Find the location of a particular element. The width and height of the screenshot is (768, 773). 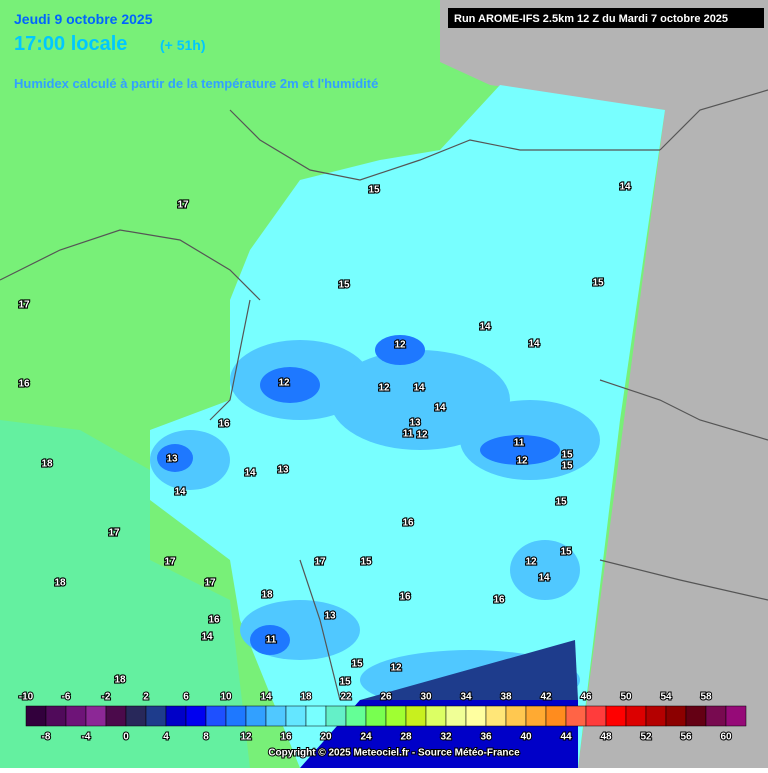

colorbar-label: 8 is located at coordinates (206, 737).